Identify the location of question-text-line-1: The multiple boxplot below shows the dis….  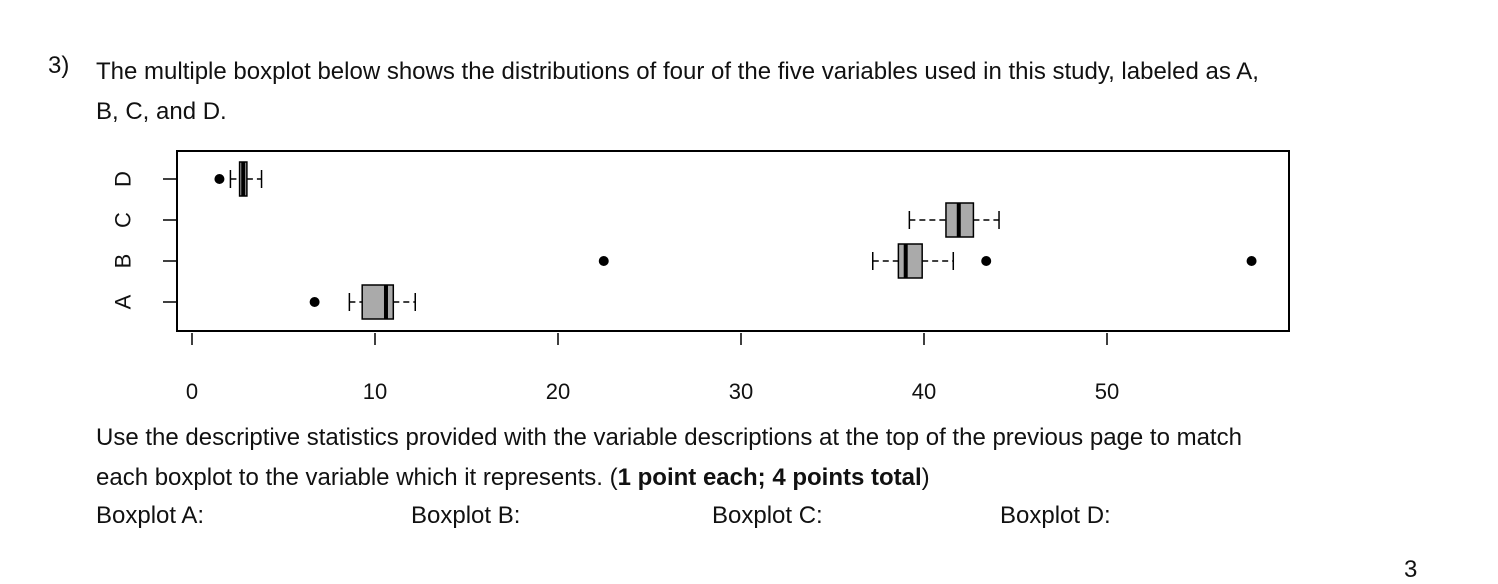
(677, 71).